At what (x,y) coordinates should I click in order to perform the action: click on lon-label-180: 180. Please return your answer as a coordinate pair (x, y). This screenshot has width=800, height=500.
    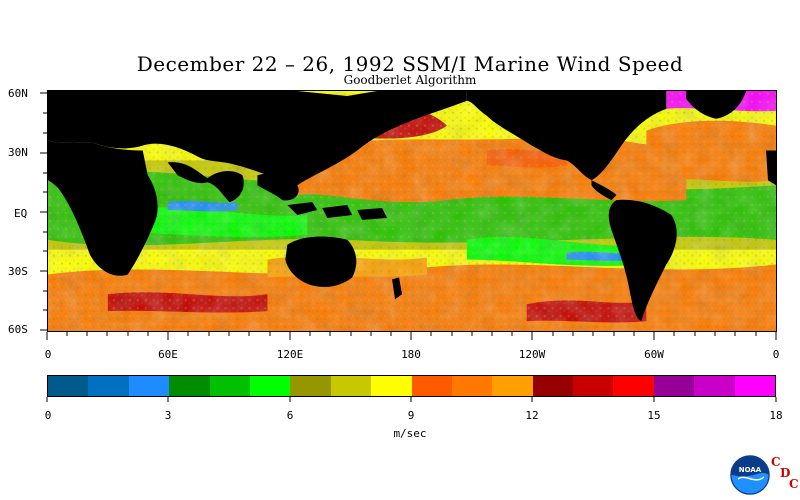
    Looking at the image, I should click on (411, 354).